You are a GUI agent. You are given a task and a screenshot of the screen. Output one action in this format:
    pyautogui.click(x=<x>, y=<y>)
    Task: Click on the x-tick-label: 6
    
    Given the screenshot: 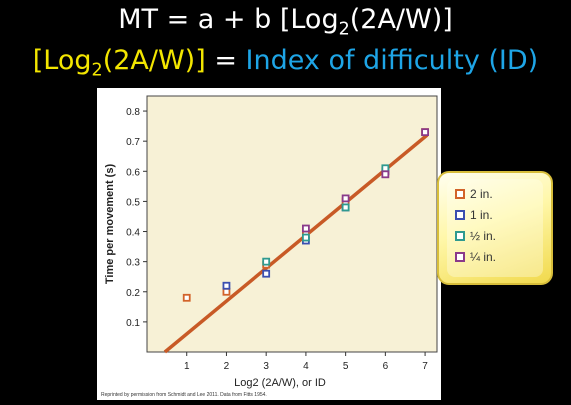 What is the action you would take?
    pyautogui.click(x=386, y=366)
    